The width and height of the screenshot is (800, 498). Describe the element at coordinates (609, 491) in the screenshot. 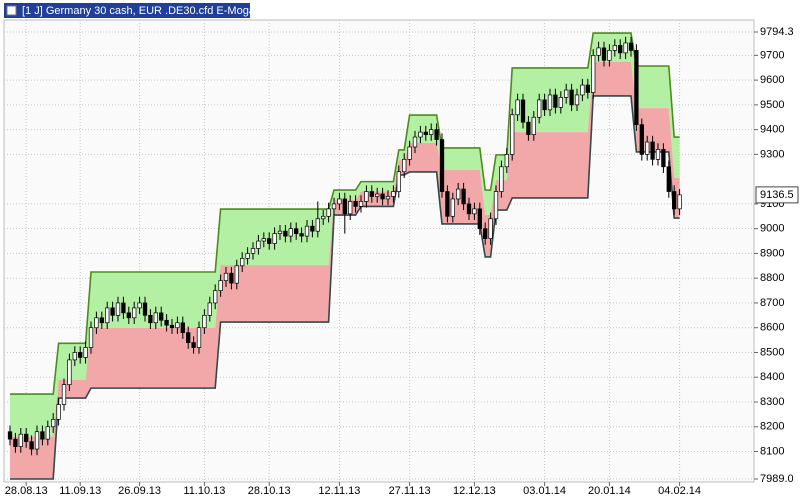

I see `x-tick-label: 20.01.14` at that location.